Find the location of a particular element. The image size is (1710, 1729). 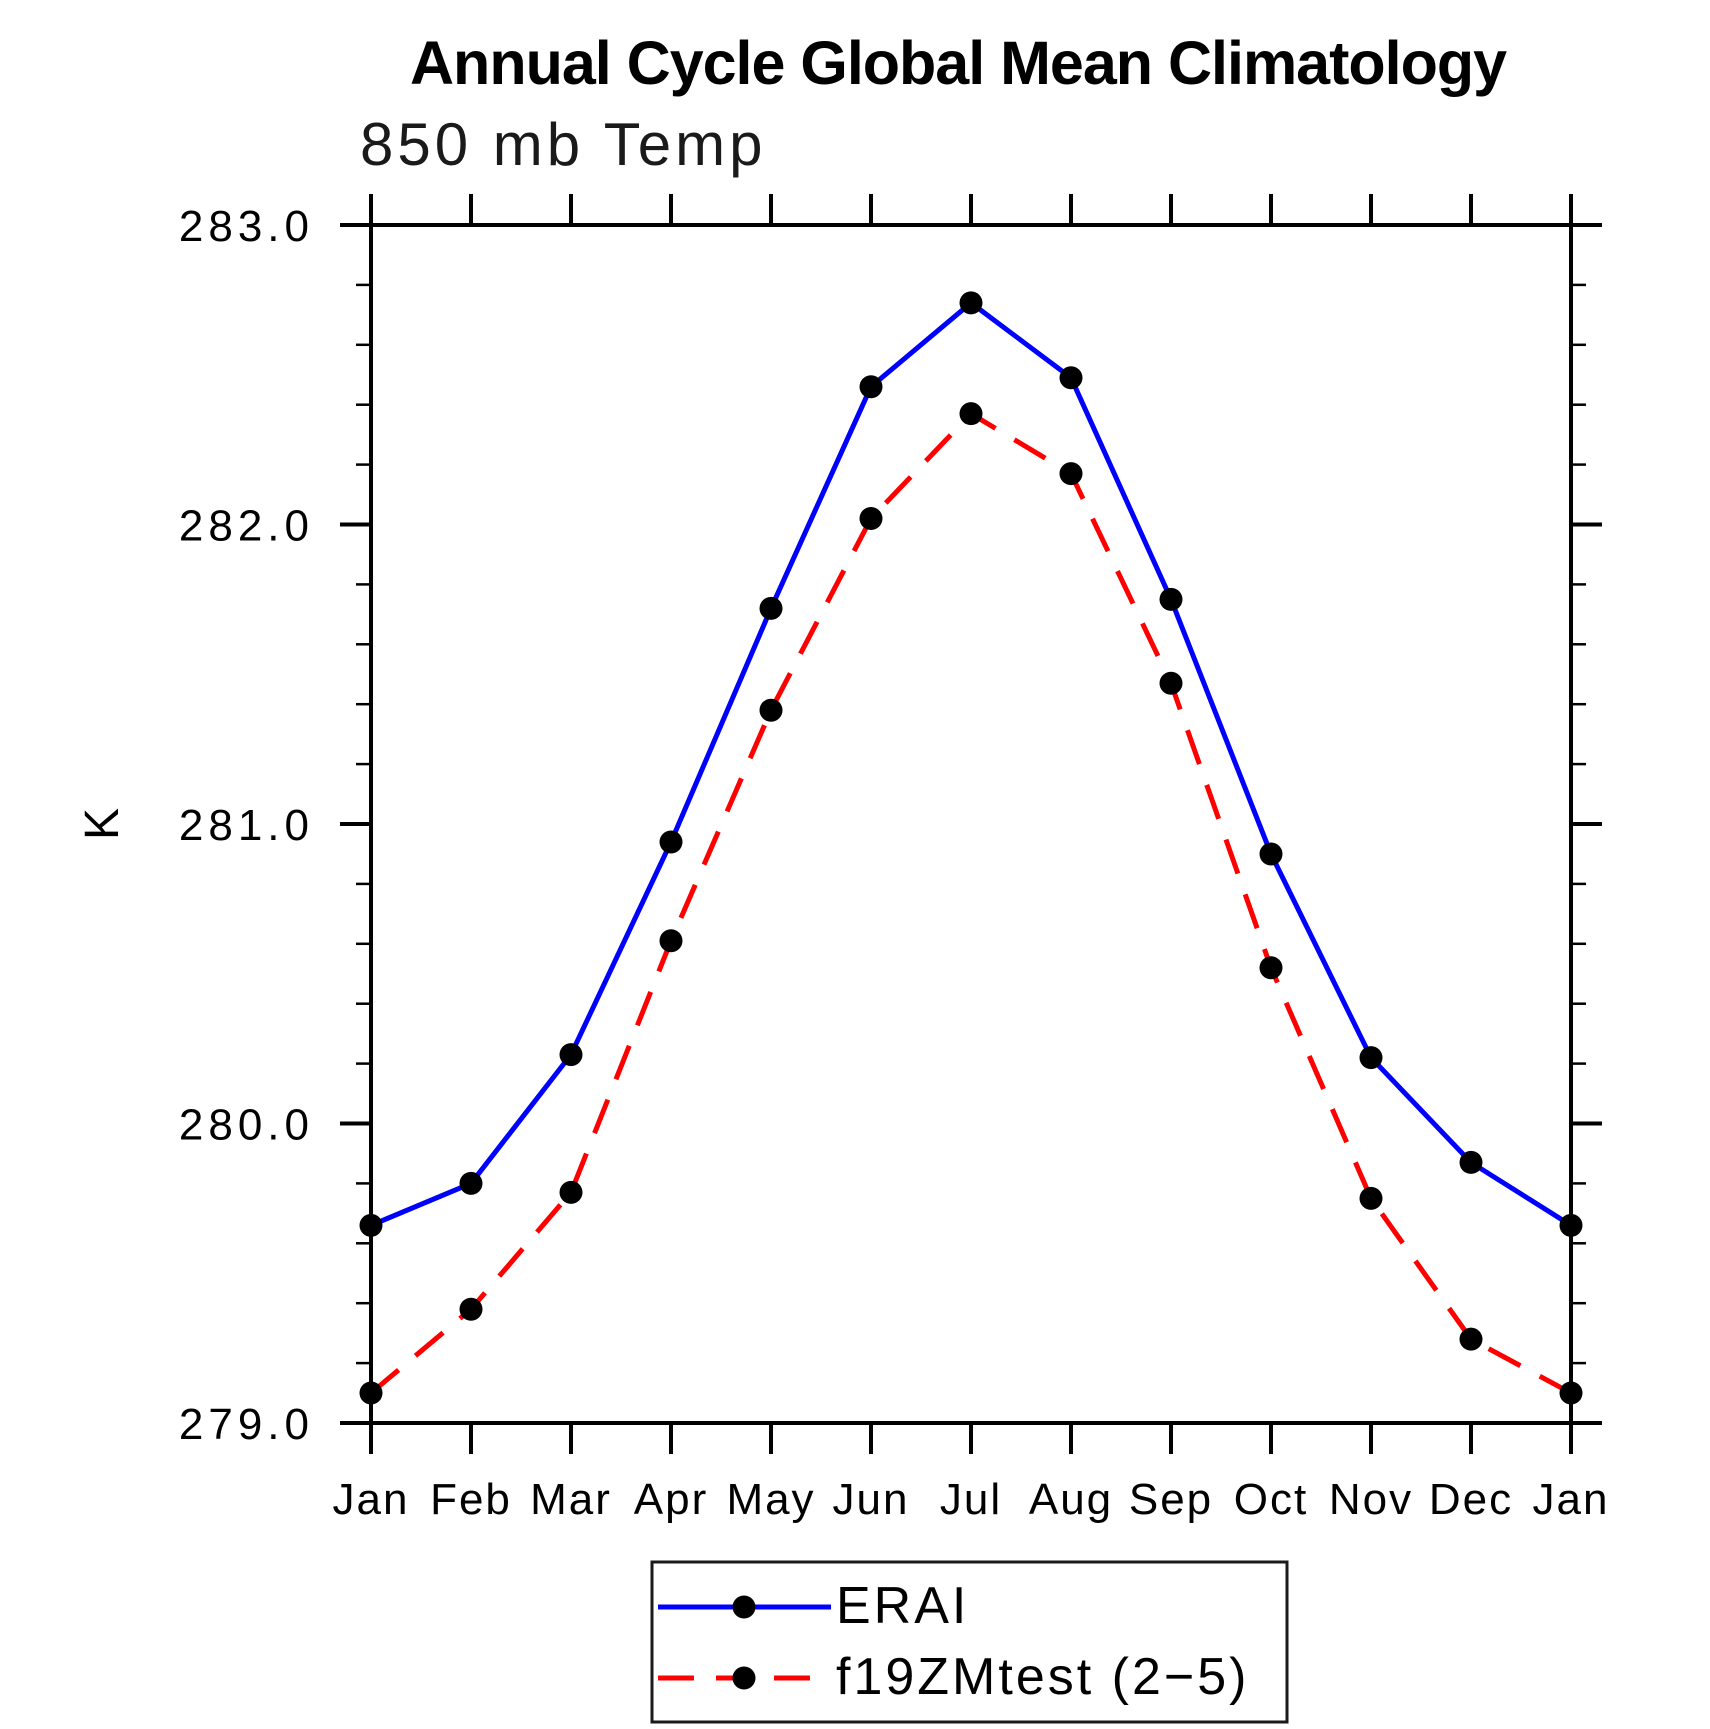

x-tick-label: Aug is located at coordinates (1071, 1499).